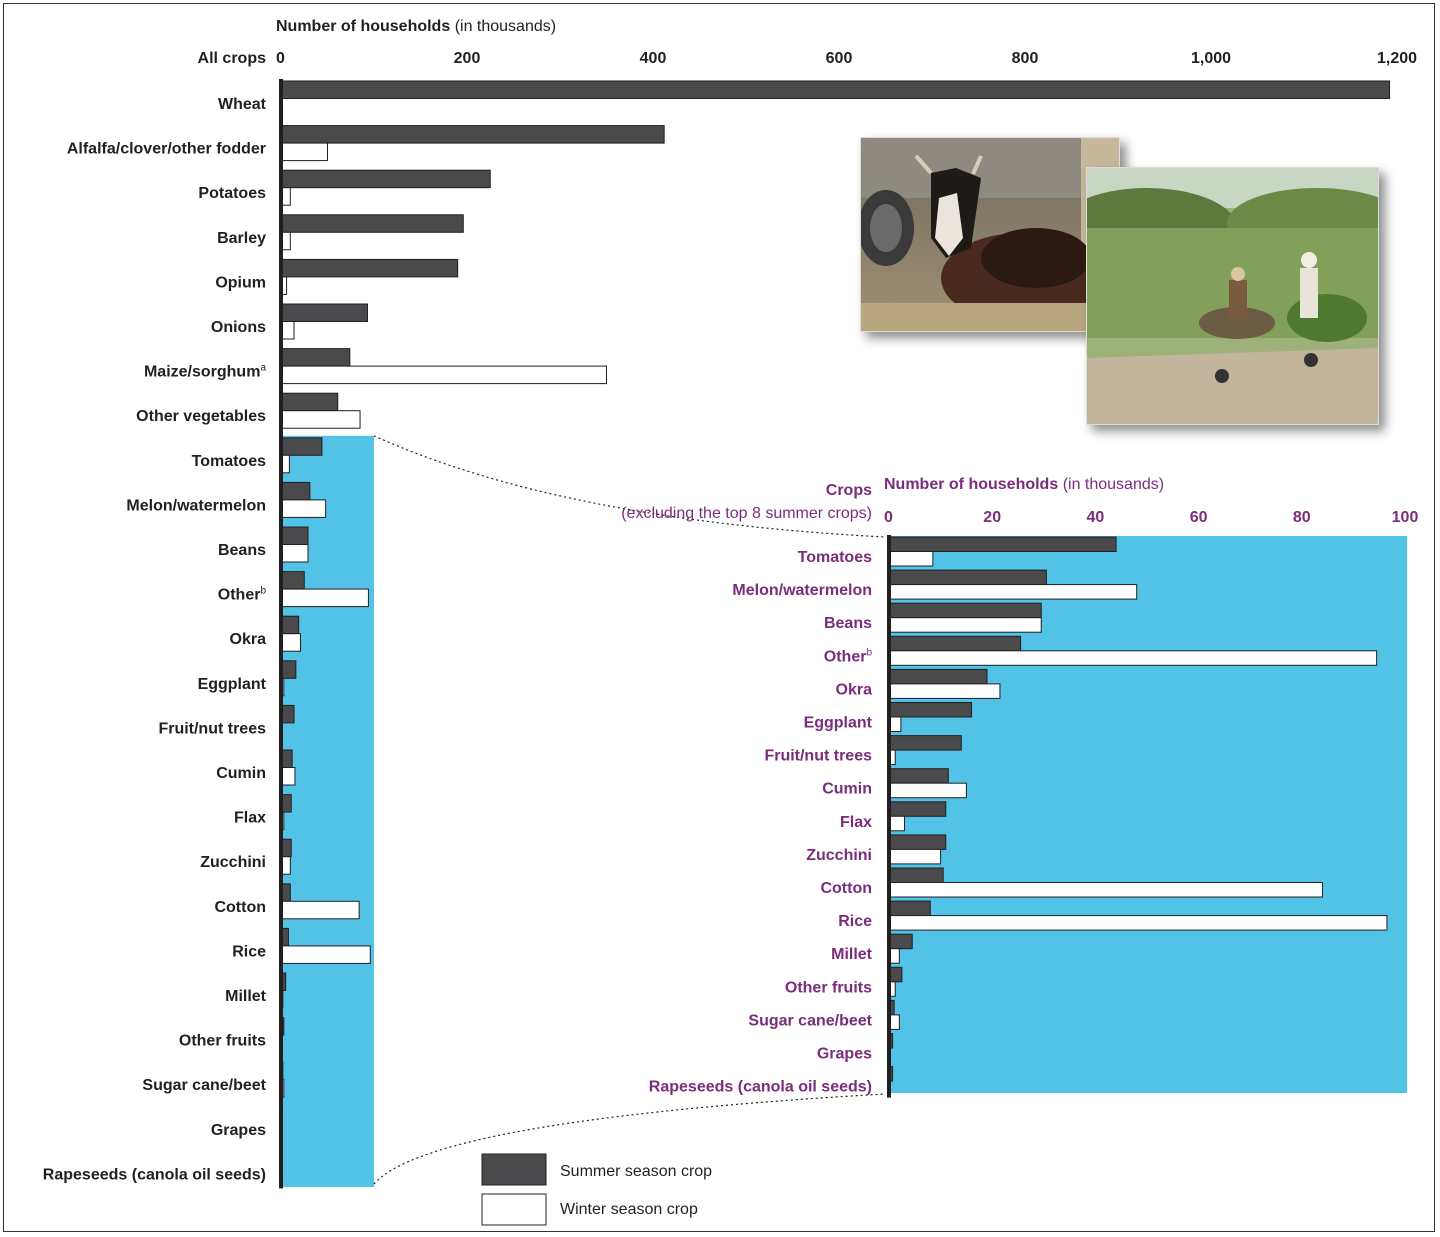 The width and height of the screenshot is (1440, 1237). What do you see at coordinates (1138, 923) in the screenshot?
I see `inset-bar-winter-rice` at bounding box center [1138, 923].